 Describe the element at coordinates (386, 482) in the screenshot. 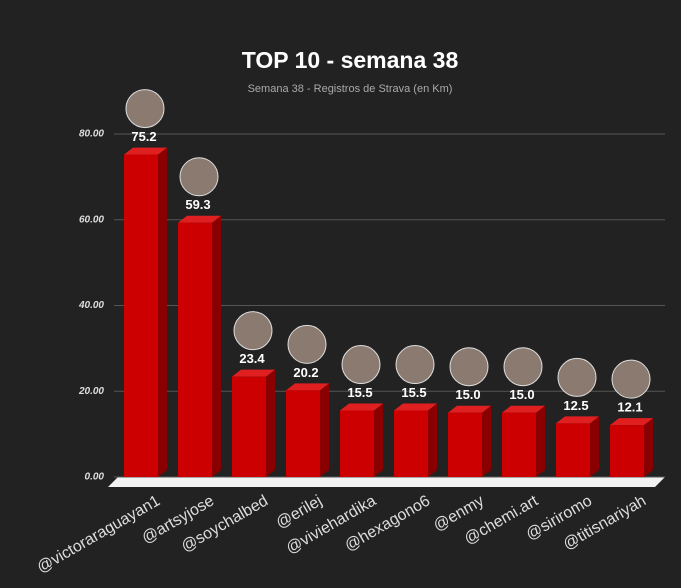

I see `floor` at that location.